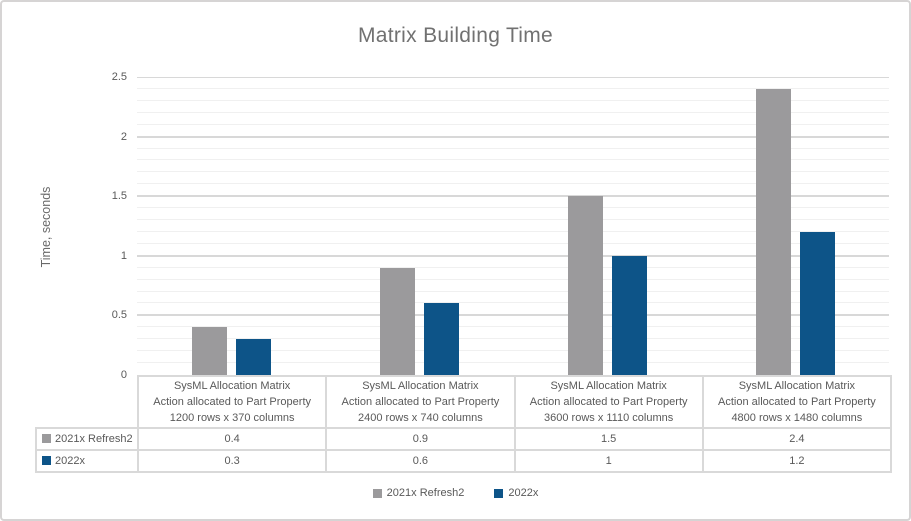 The image size is (911, 521). What do you see at coordinates (797, 461) in the screenshot?
I see `value-cell: 1.2` at bounding box center [797, 461].